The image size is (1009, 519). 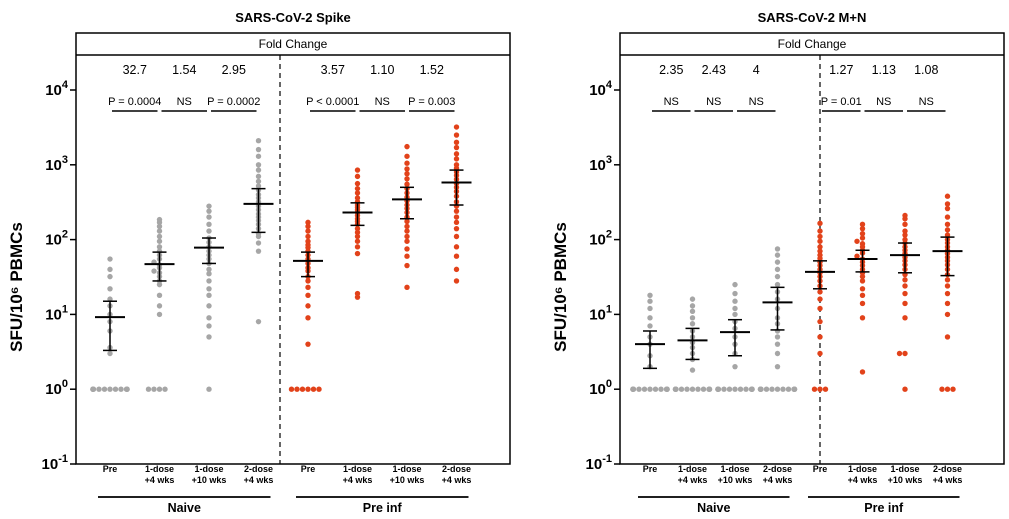 I want to click on x-tick-label: +10 wks, so click(x=209, y=480).